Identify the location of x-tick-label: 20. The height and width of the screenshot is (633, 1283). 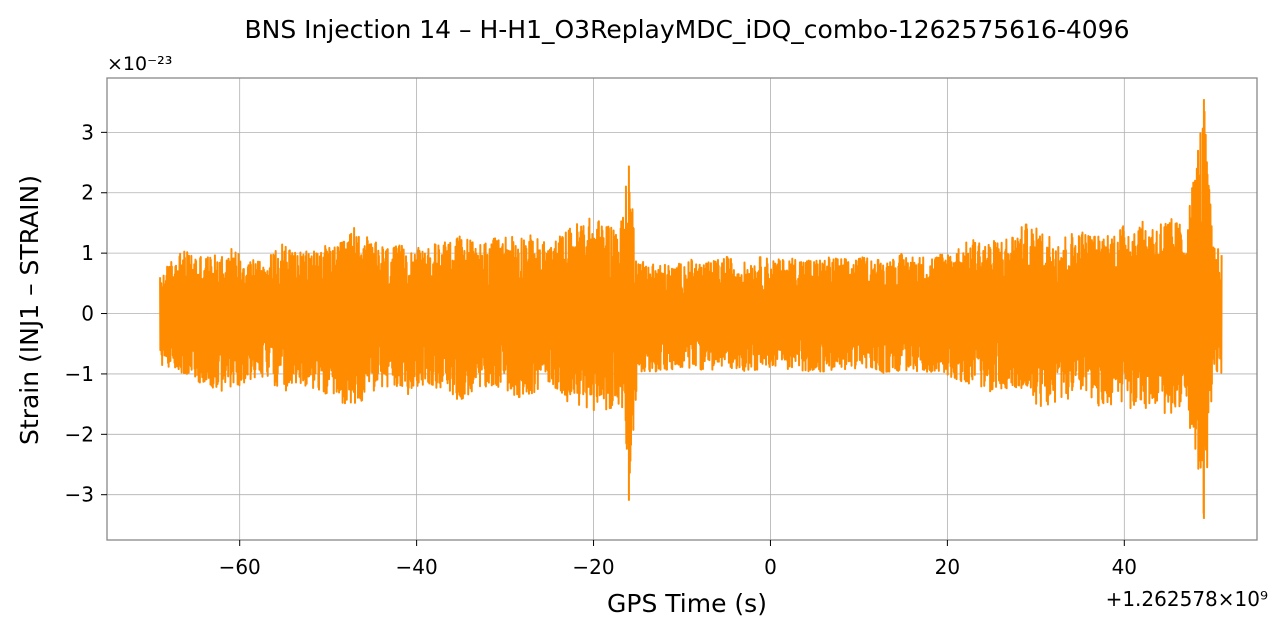
(947, 567).